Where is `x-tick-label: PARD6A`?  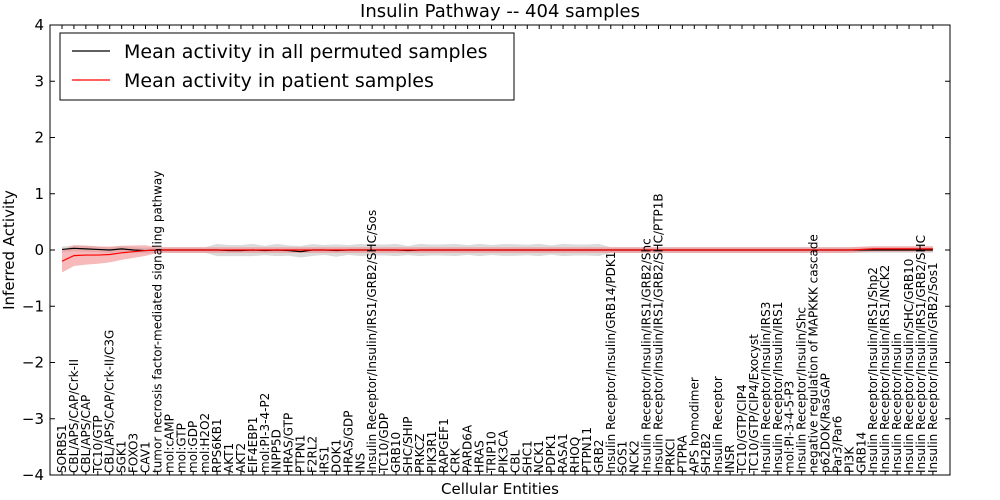
x-tick-label: PARD6A is located at coordinates (468, 448).